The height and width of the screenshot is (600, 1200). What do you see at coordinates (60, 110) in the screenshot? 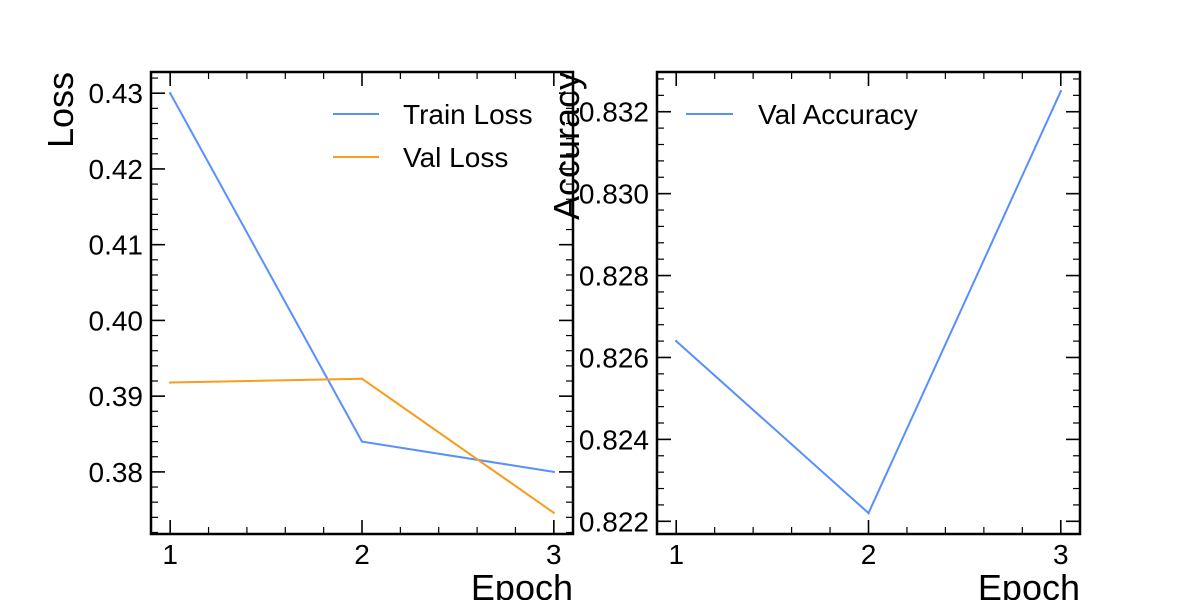
I see `y-axis-label: Loss` at bounding box center [60, 110].